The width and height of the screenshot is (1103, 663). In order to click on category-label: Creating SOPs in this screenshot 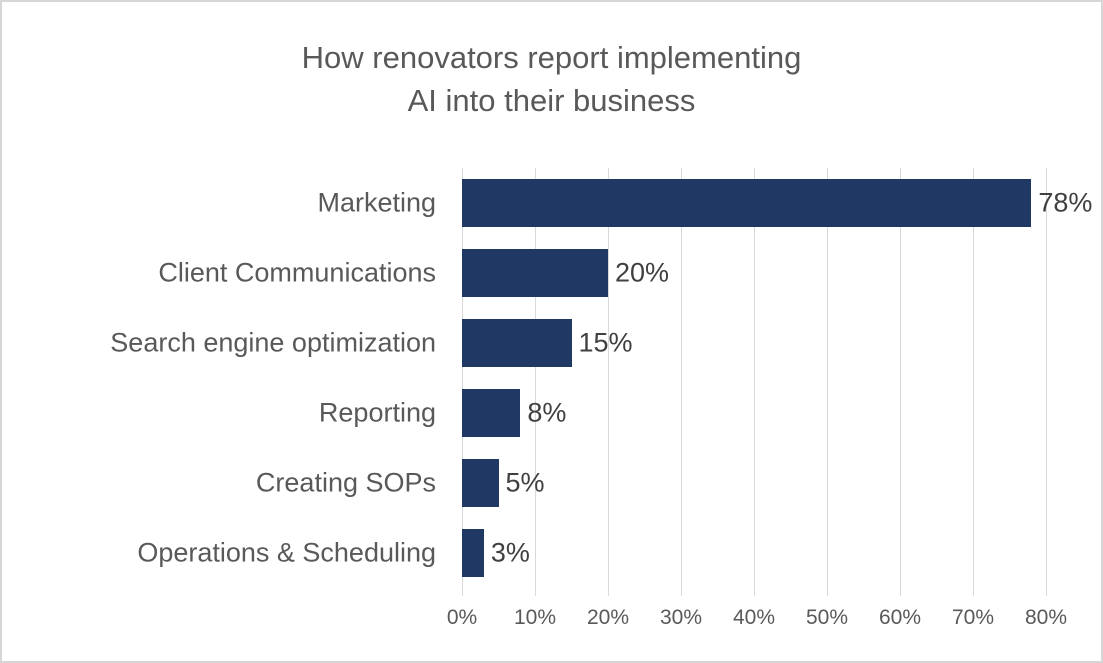, I will do `click(345, 482)`.